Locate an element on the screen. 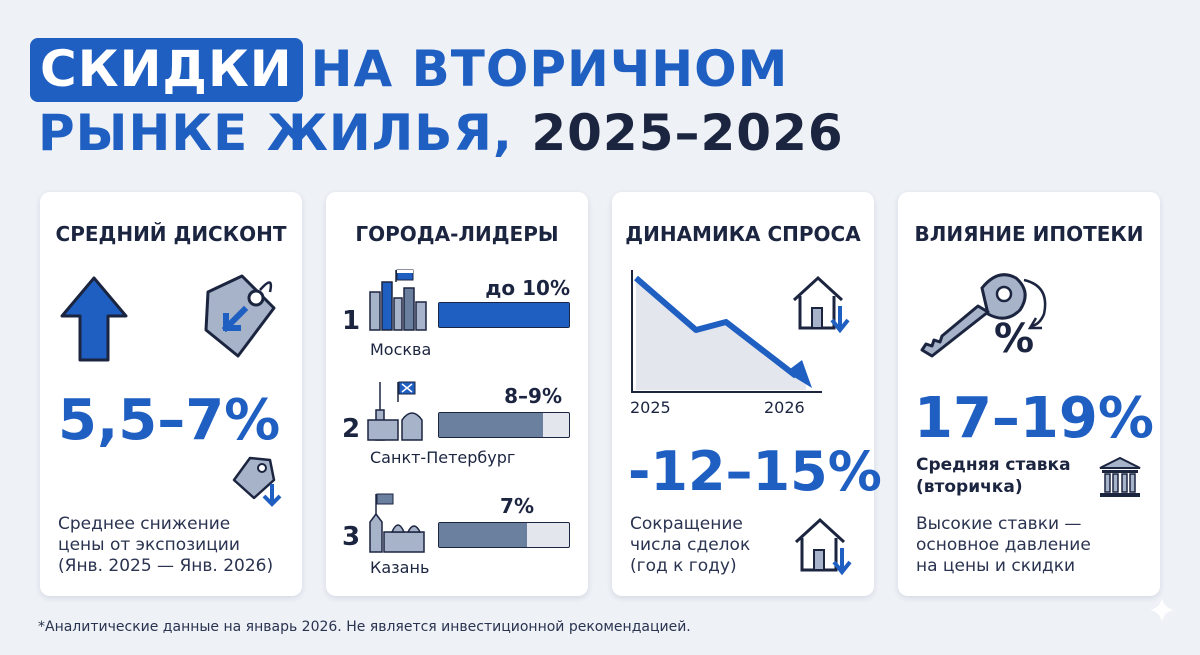  card-title: ВЛИЯНИЕ ИПОТЕКИ is located at coordinates (1029, 234).